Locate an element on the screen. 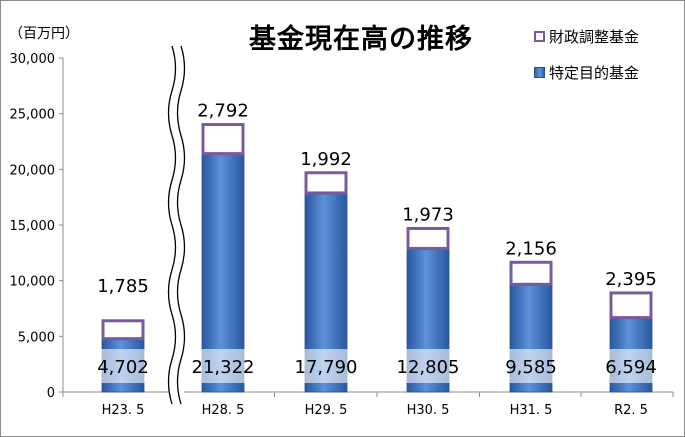 The width and height of the screenshot is (685, 437). data-label-財政調整基金: 2,792 is located at coordinates (223, 111).